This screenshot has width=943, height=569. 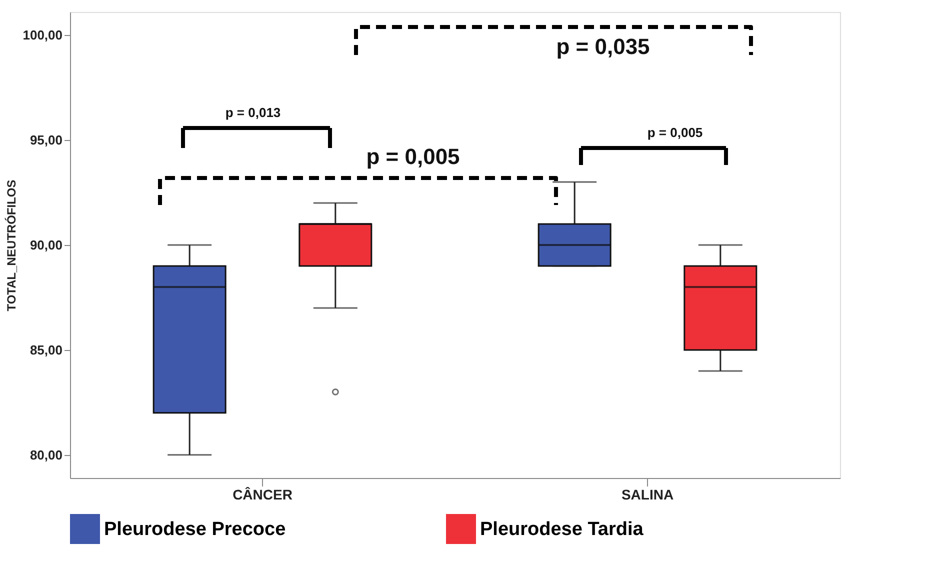 What do you see at coordinates (11, 246) in the screenshot?
I see `y-axis-title: TOTAL_NEUTRÓFILOS` at bounding box center [11, 246].